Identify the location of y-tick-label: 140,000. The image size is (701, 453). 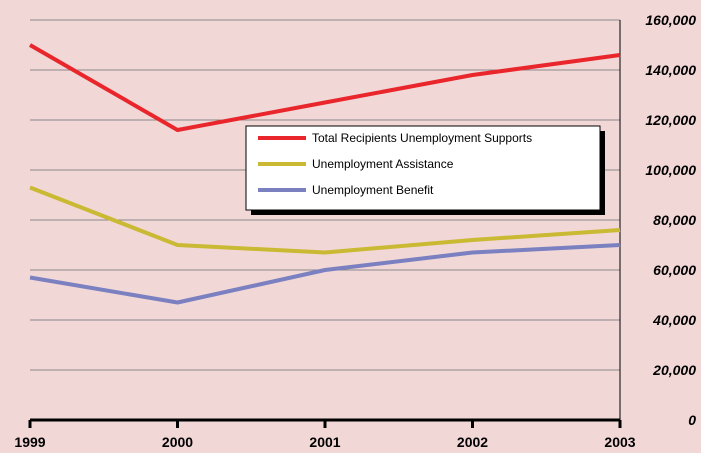
(670, 70).